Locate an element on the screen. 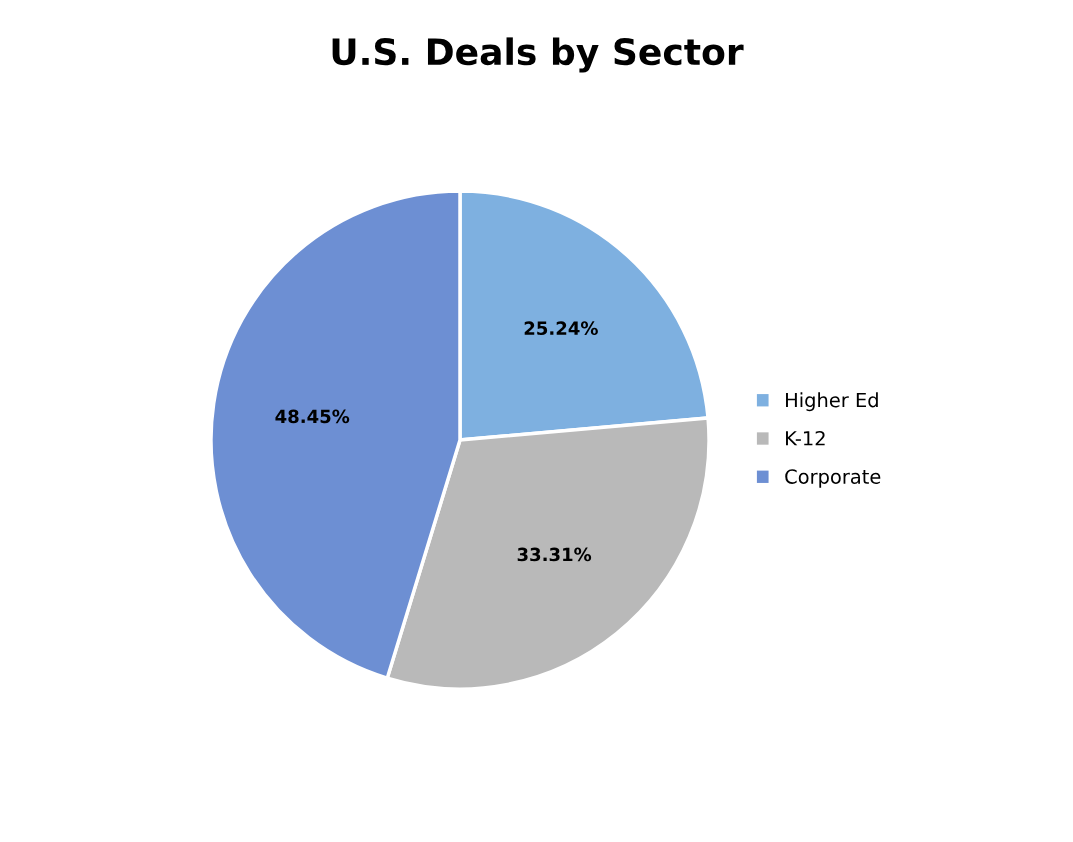 The image size is (1073, 842). legend-label: Corporate is located at coordinates (833, 478).